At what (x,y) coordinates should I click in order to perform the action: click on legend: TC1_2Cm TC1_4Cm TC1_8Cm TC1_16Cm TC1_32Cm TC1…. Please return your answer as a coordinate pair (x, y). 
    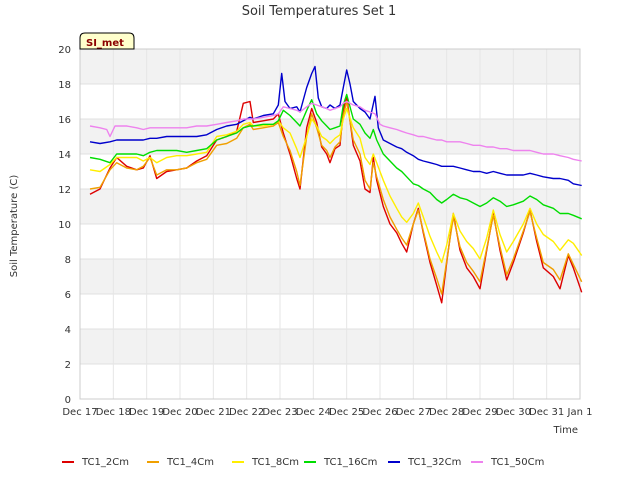
    Looking at the image, I should click on (303, 462).